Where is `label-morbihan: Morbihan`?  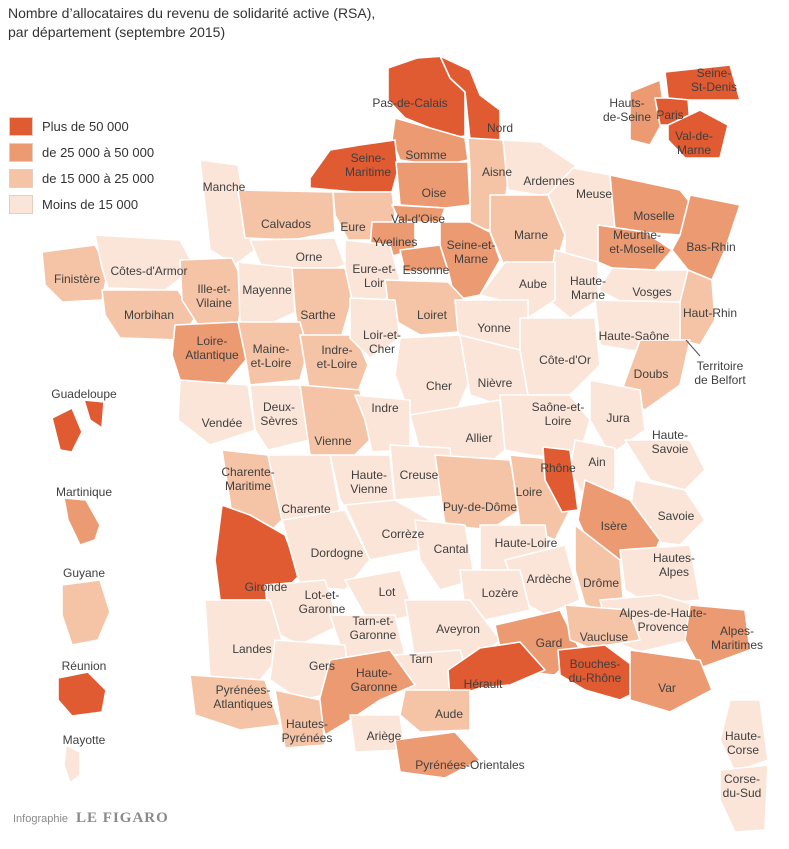 label-morbihan: Morbihan is located at coordinates (149, 315).